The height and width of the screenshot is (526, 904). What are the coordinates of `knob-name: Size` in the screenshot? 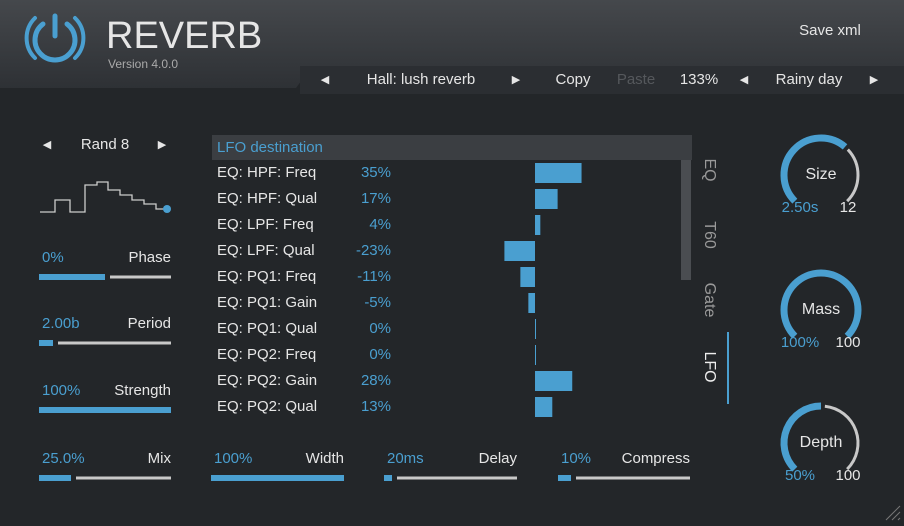 It's located at (820, 174).